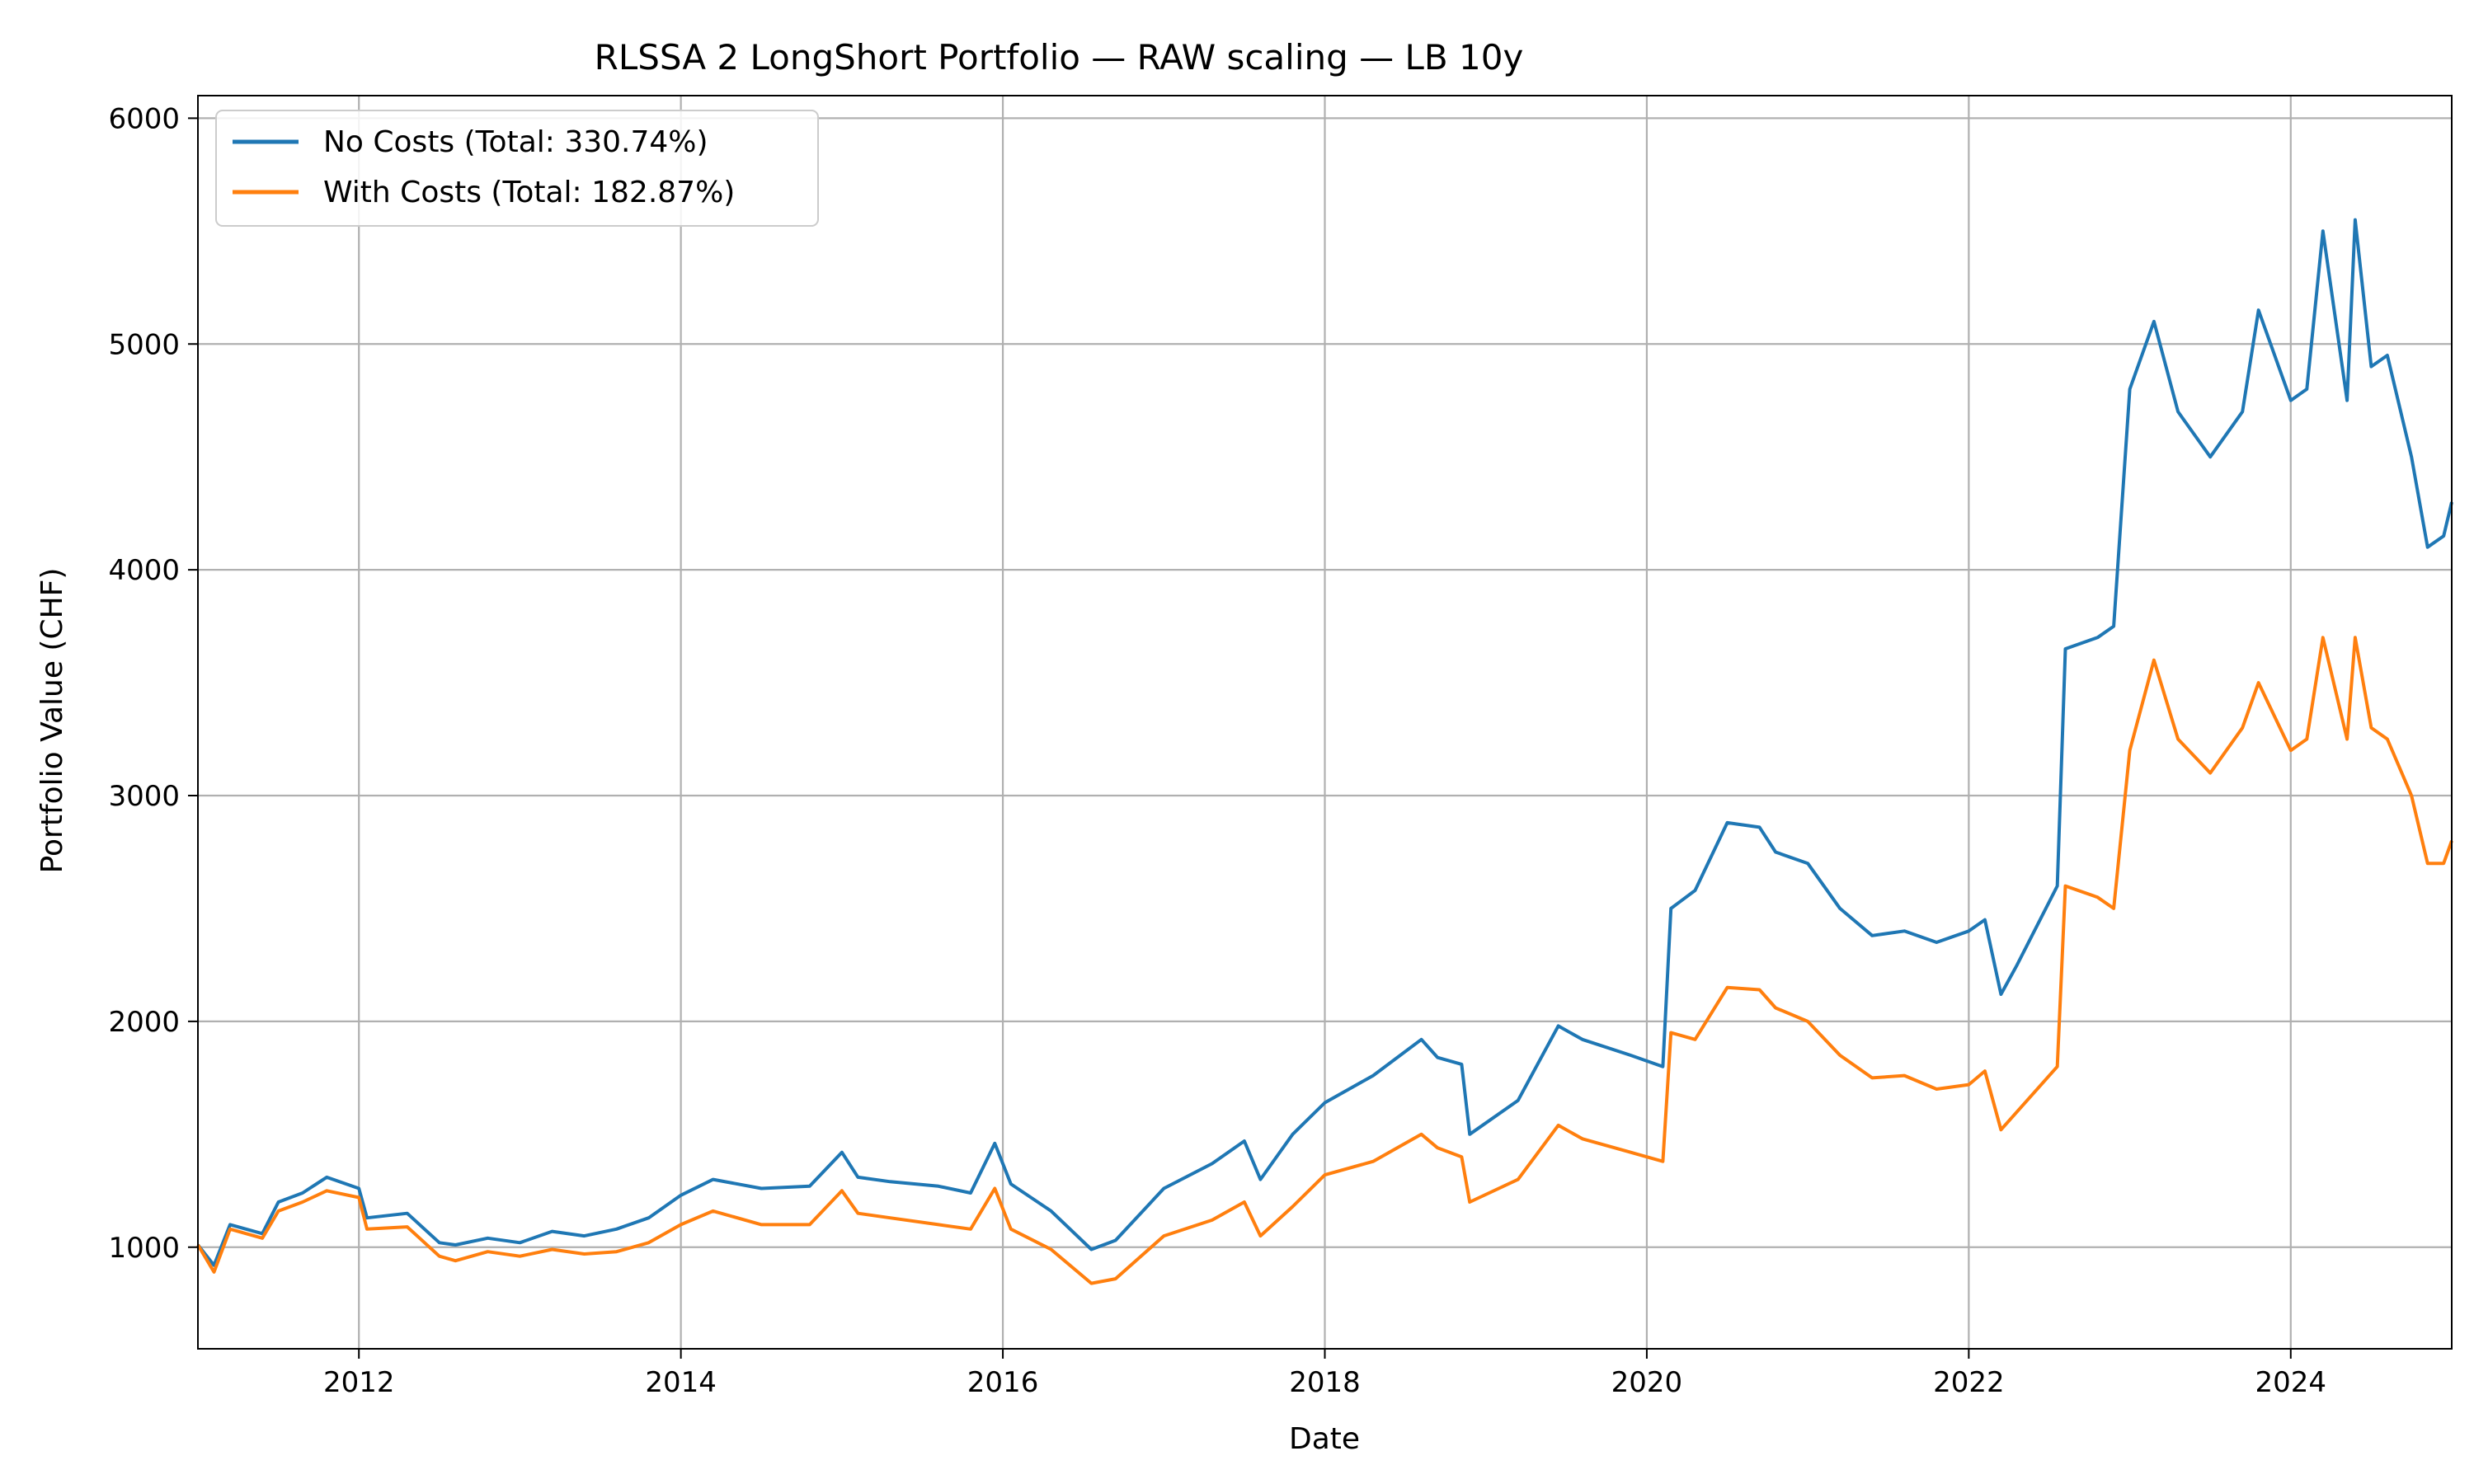 The image size is (2474, 1484). Describe the element at coordinates (144, 1248) in the screenshot. I see `y-tick-label: 1000` at that location.